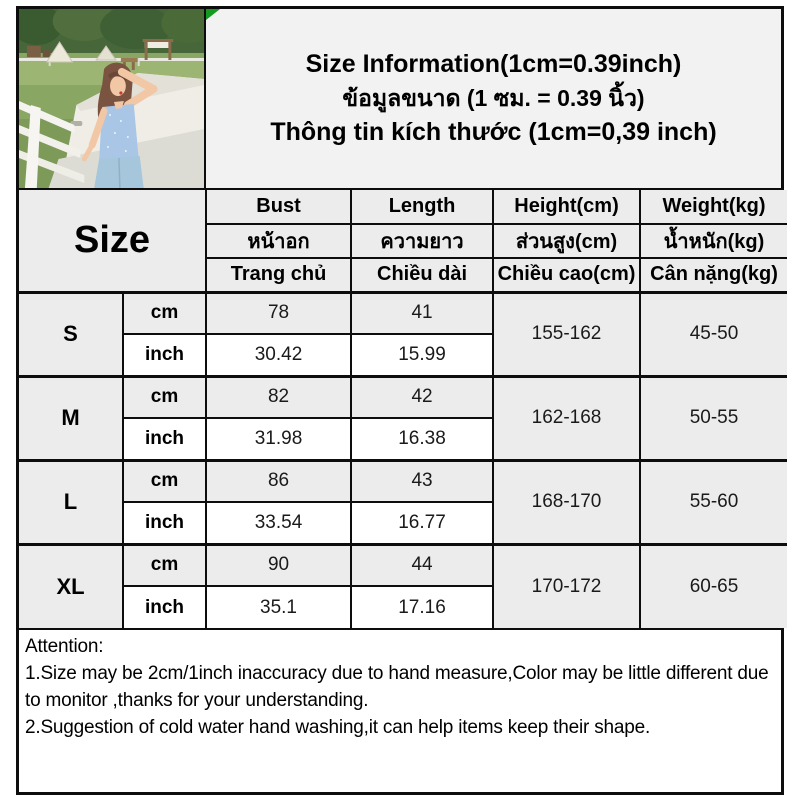  I want to click on row-l-unit-cm: cm, so click(164, 480).